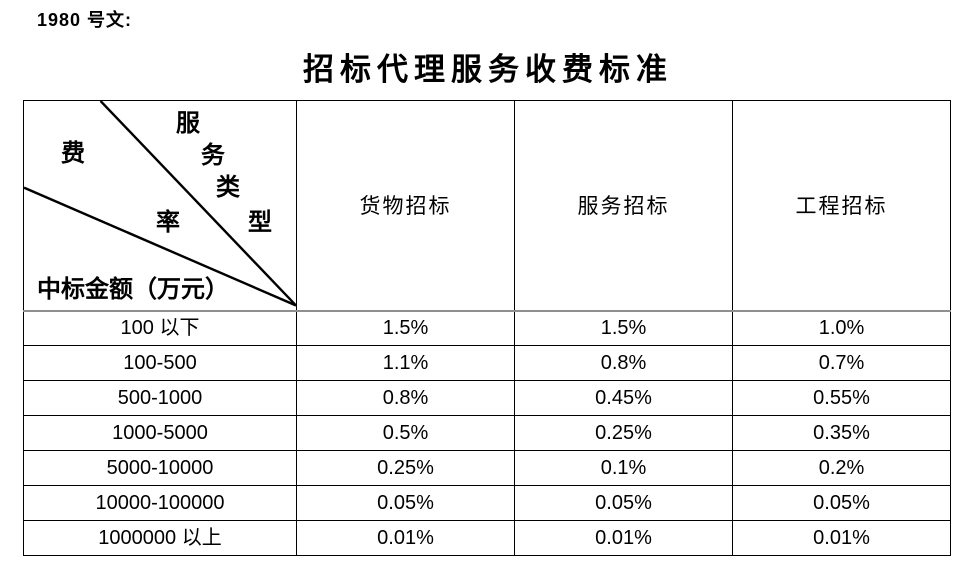 This screenshot has height=581, width=976. Describe the element at coordinates (841, 538) in the screenshot. I see `cell-works: 0.01%` at that location.